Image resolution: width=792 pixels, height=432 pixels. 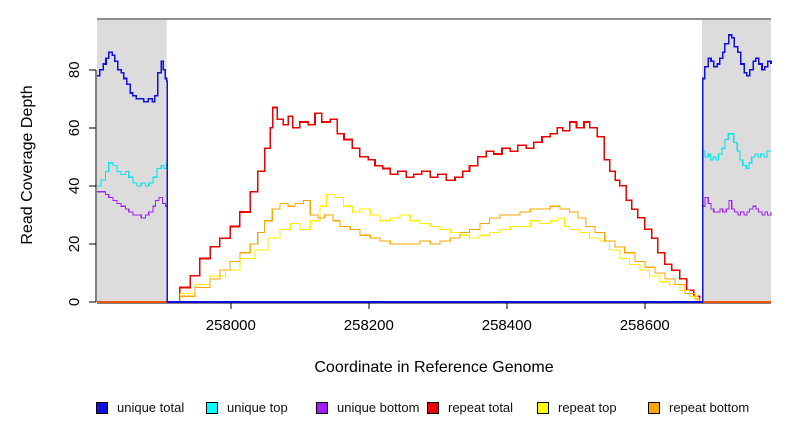 What do you see at coordinates (74, 186) in the screenshot?
I see `y-tick-label: 40` at bounding box center [74, 186].